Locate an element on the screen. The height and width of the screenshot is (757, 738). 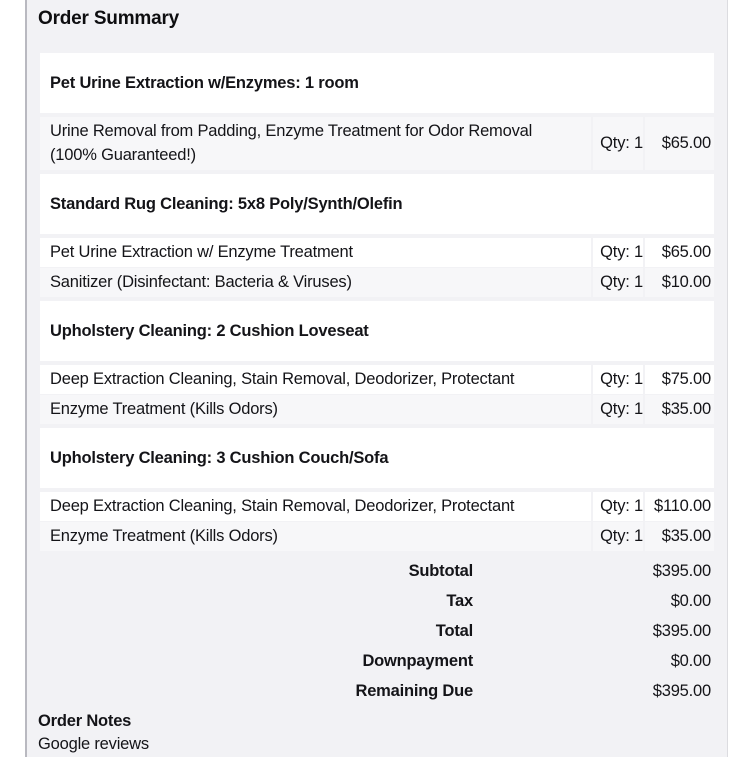
order-notes: Order Notes Google reviews is located at coordinates (376, 733).